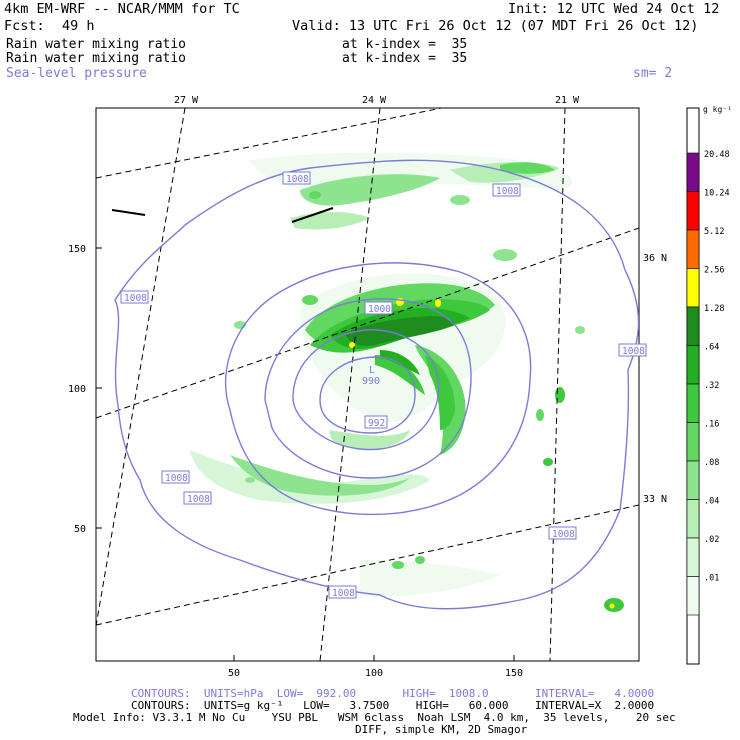 The image size is (740, 740). I want to click on low-pressure-center: L 990, so click(371, 376).